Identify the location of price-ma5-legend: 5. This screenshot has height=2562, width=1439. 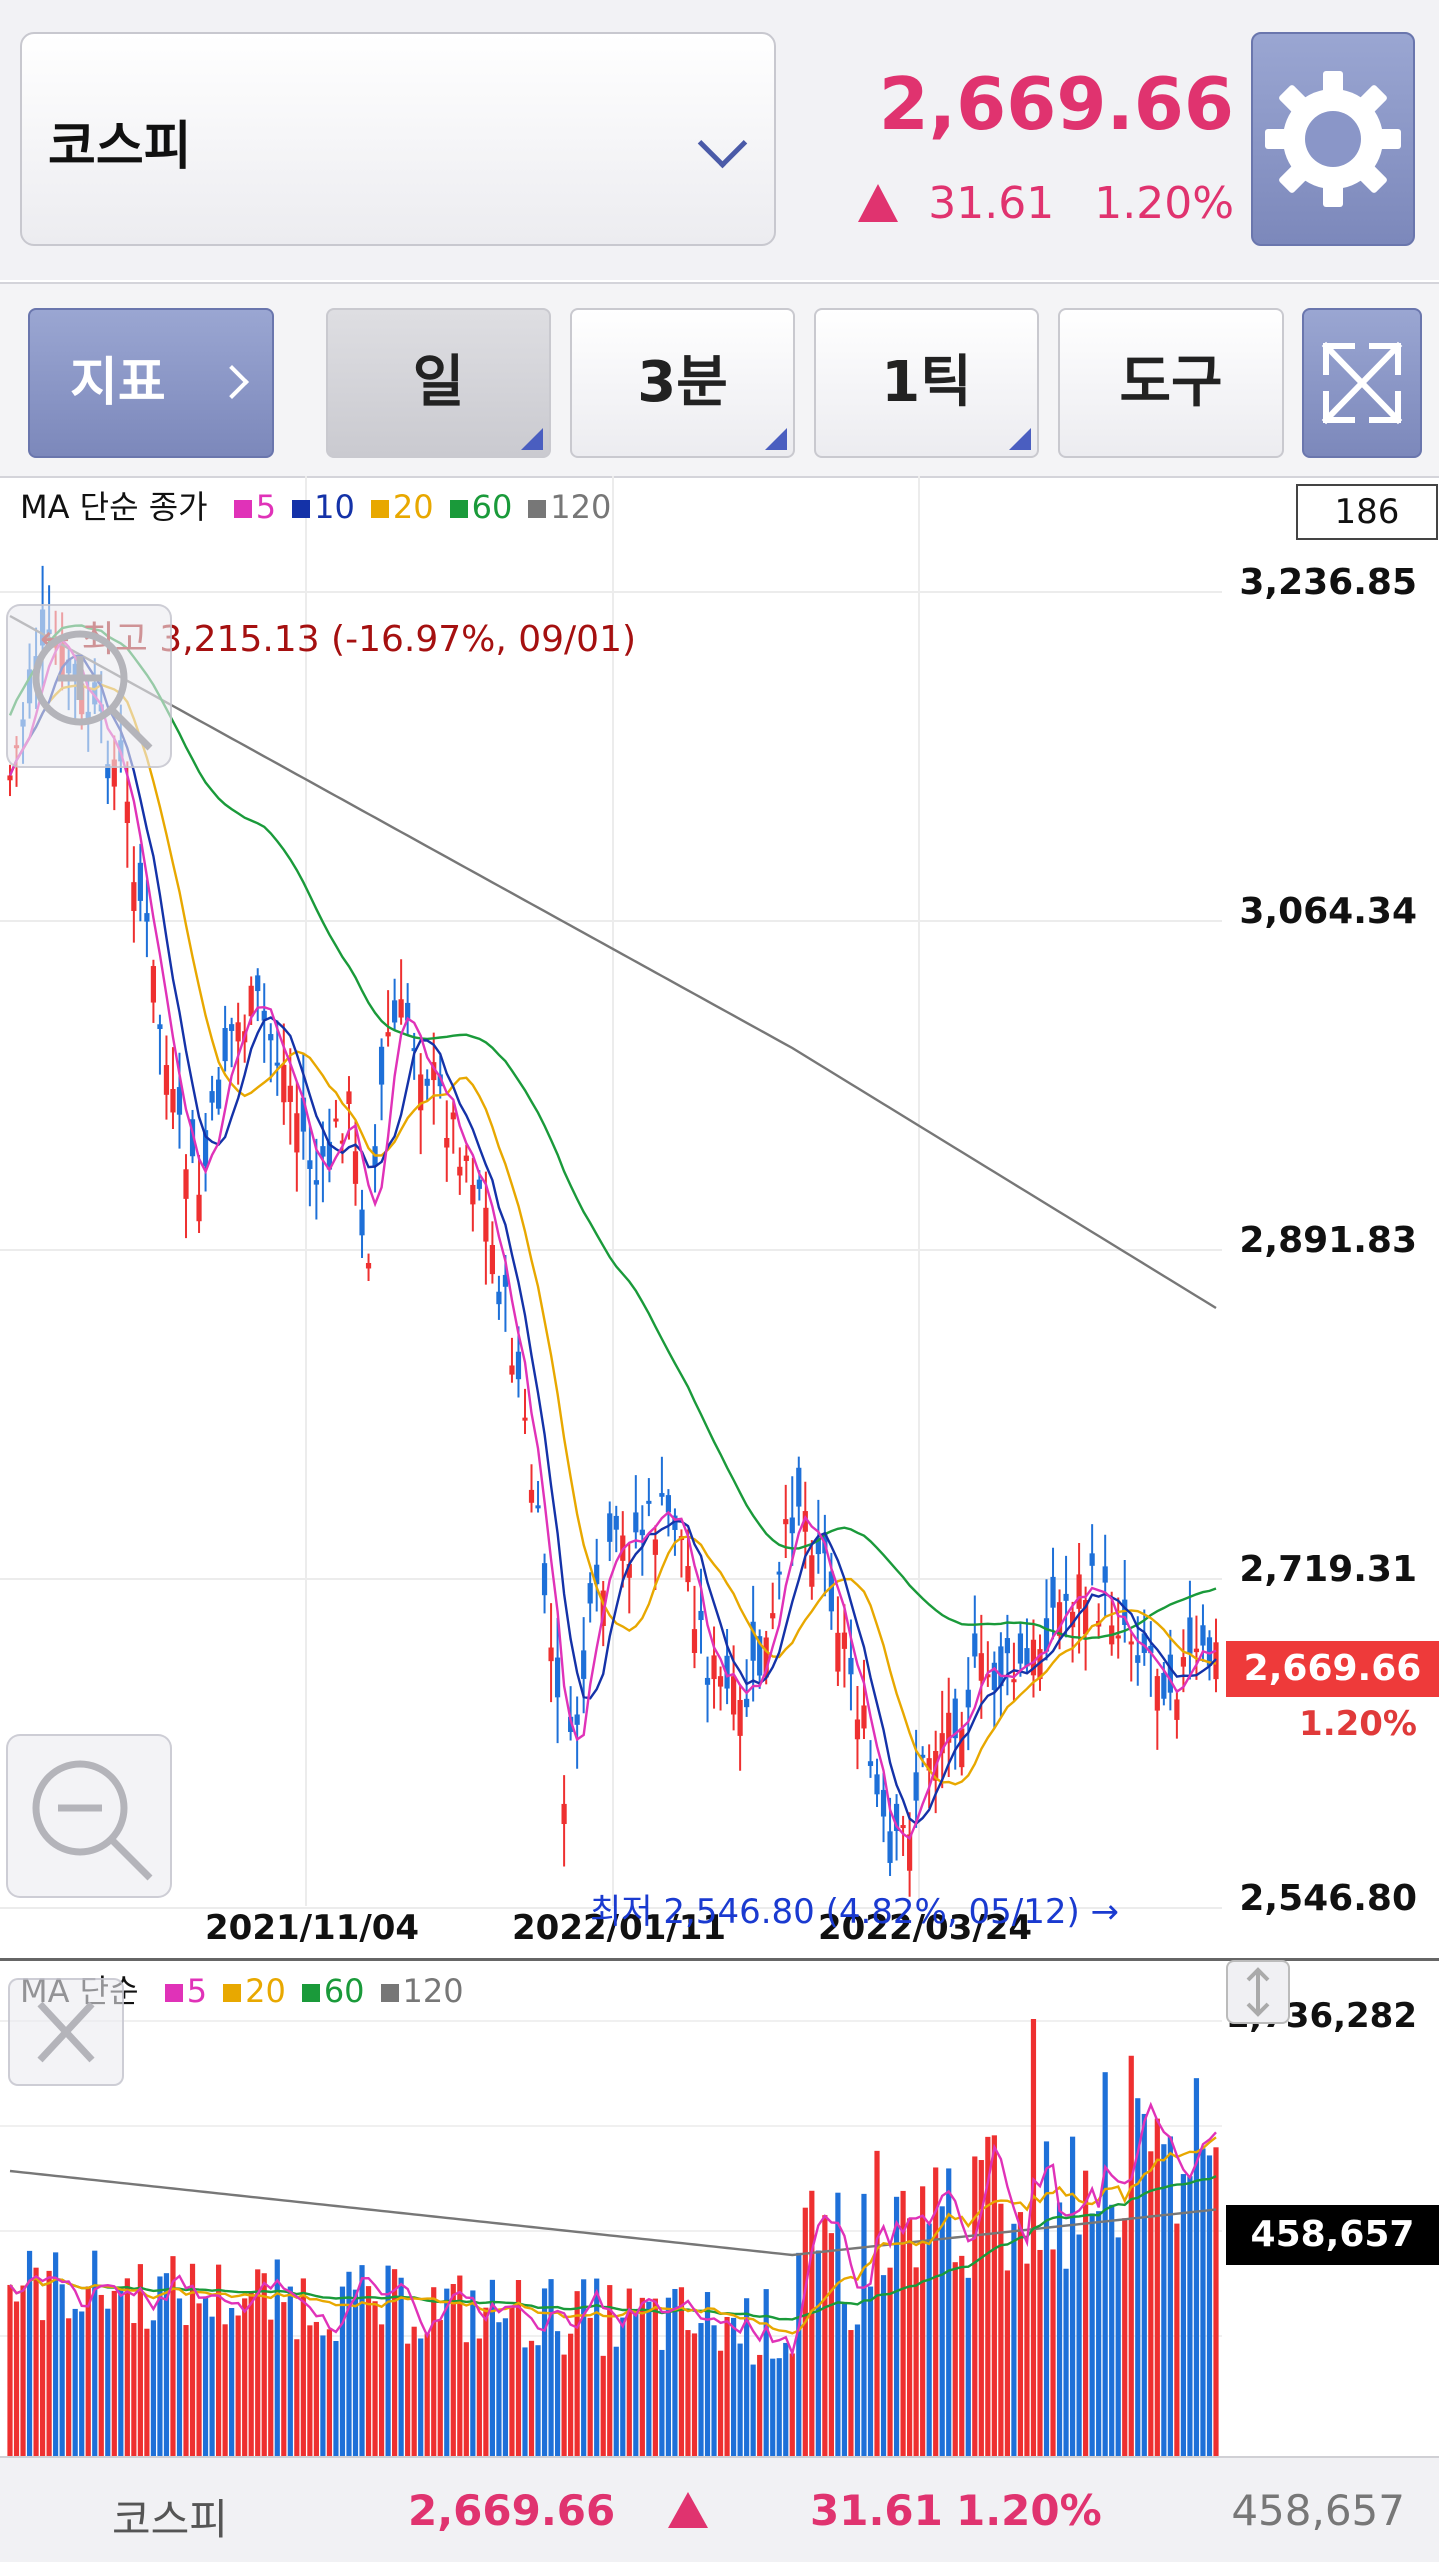
(254, 507).